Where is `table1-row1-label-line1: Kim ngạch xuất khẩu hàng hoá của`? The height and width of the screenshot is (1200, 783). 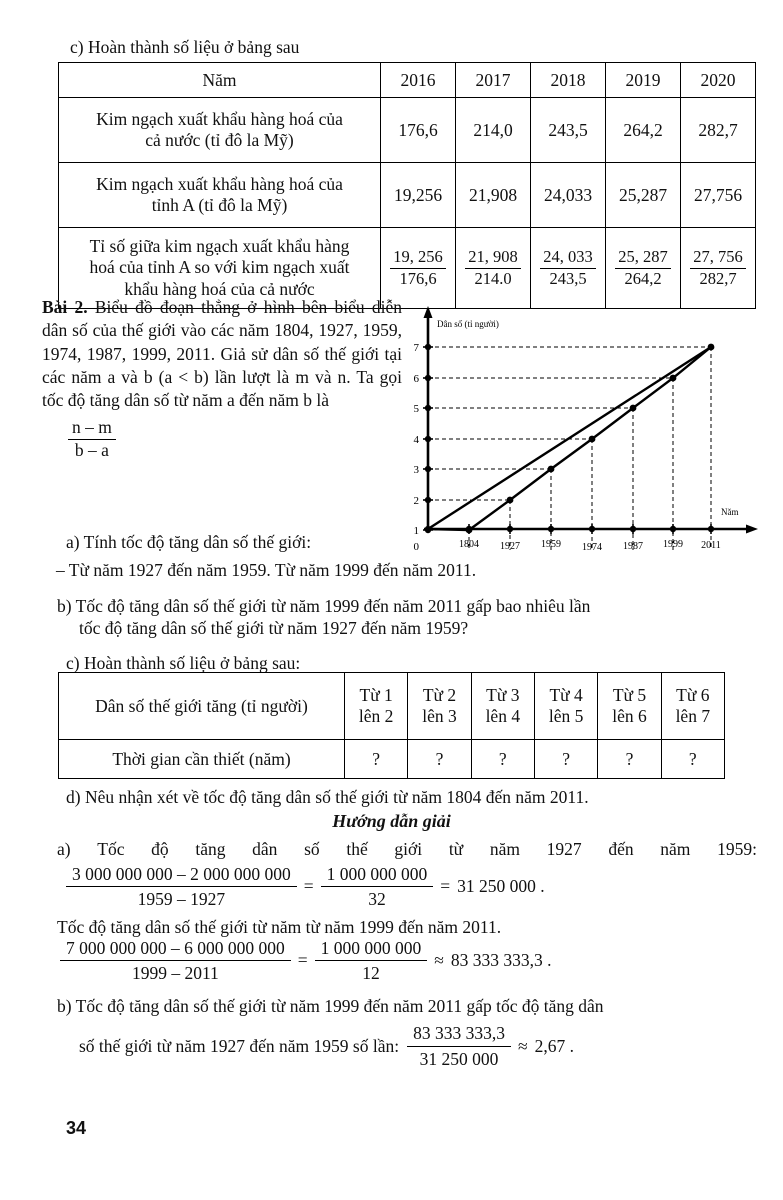
table1-row1-label-line1: Kim ngạch xuất khẩu hàng hoá của is located at coordinates (219, 183).